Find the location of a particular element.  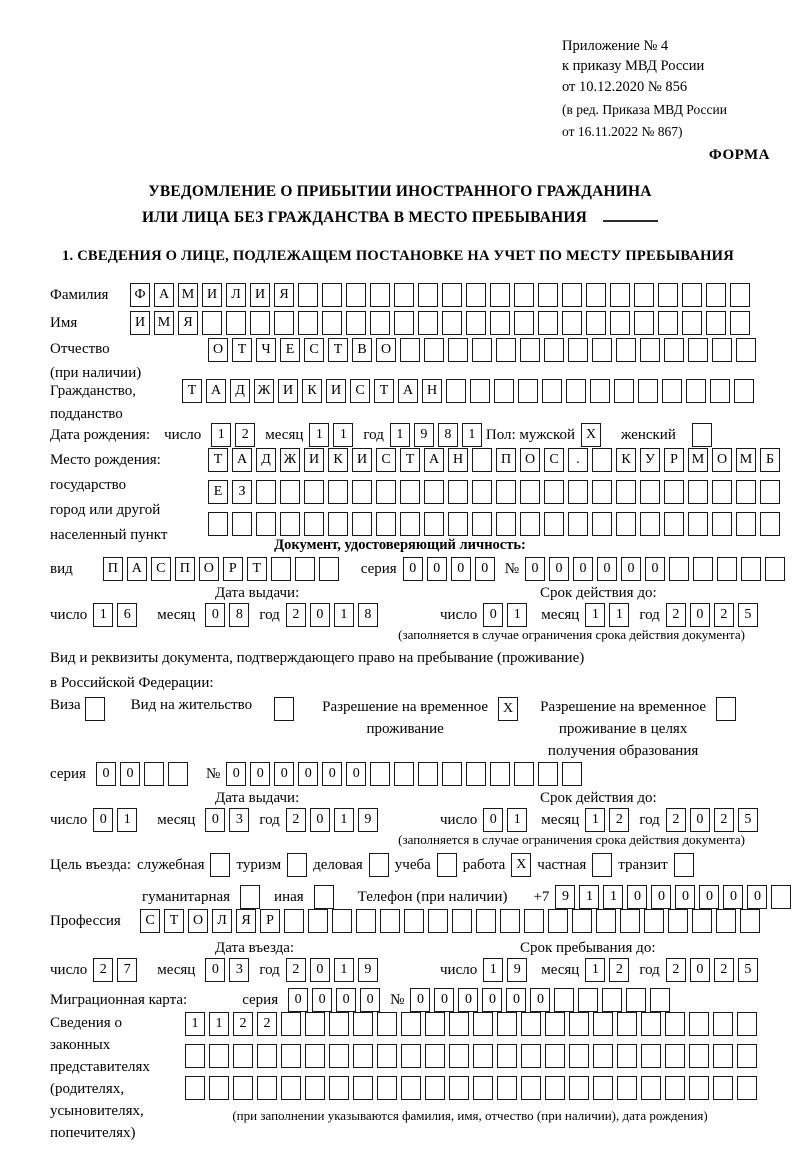

checkbox-residence-permit is located at coordinates (284, 709).